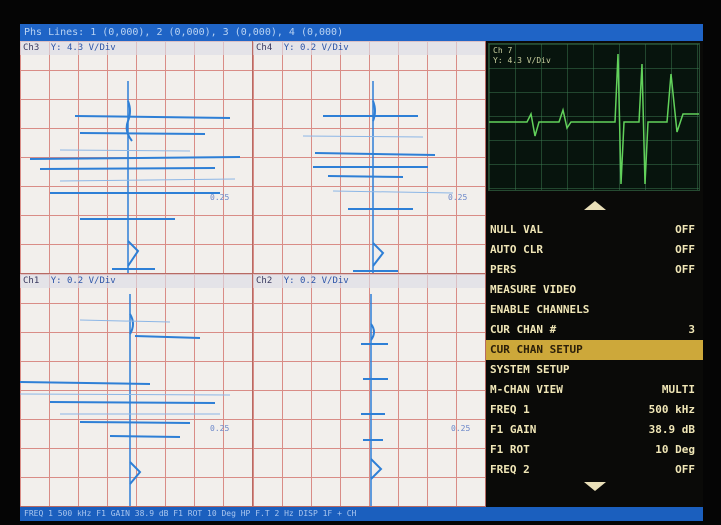  What do you see at coordinates (594, 410) in the screenshot?
I see `menu-item: FREQ 1 500 kHz` at bounding box center [594, 410].